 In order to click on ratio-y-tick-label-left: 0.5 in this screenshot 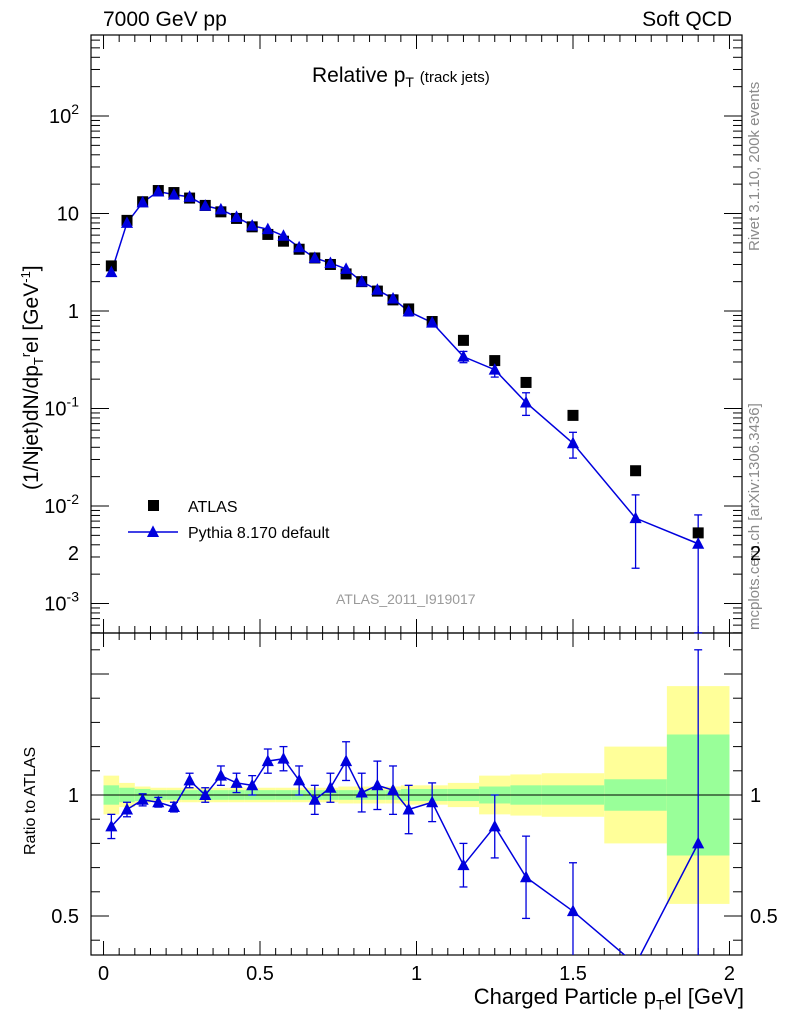, I will do `click(65, 917)`.